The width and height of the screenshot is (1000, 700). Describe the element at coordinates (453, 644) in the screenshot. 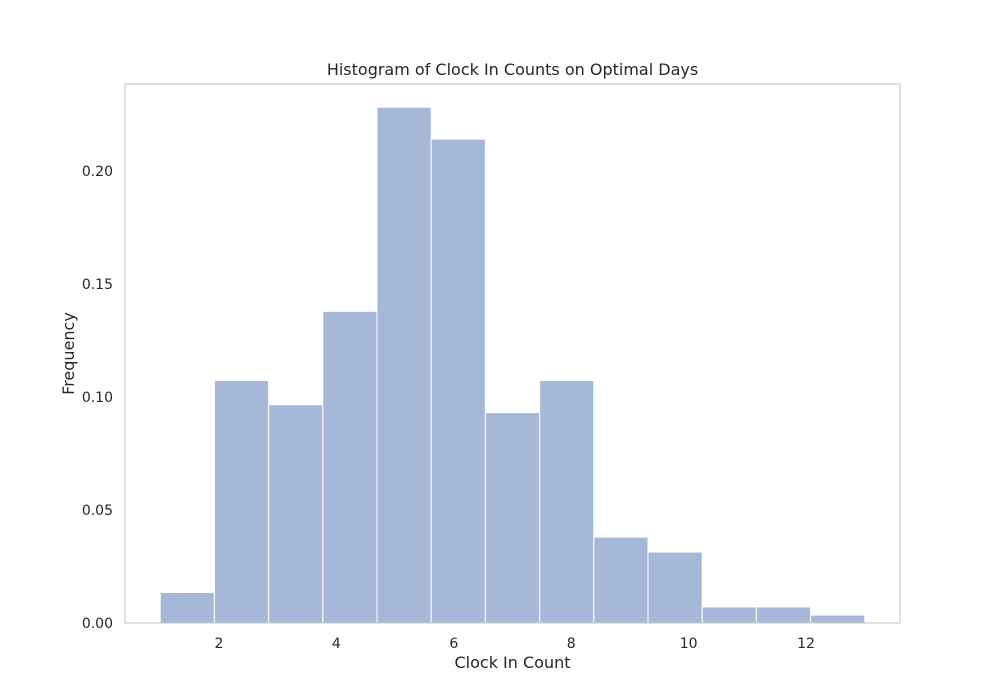

I see `x-tick-label: 6` at that location.